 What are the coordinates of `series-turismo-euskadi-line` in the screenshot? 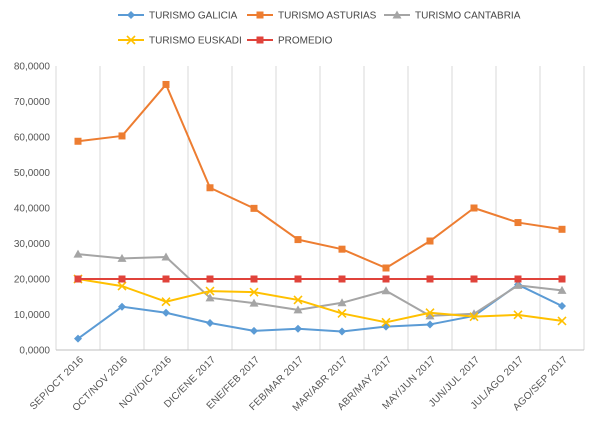 It's located at (320, 301).